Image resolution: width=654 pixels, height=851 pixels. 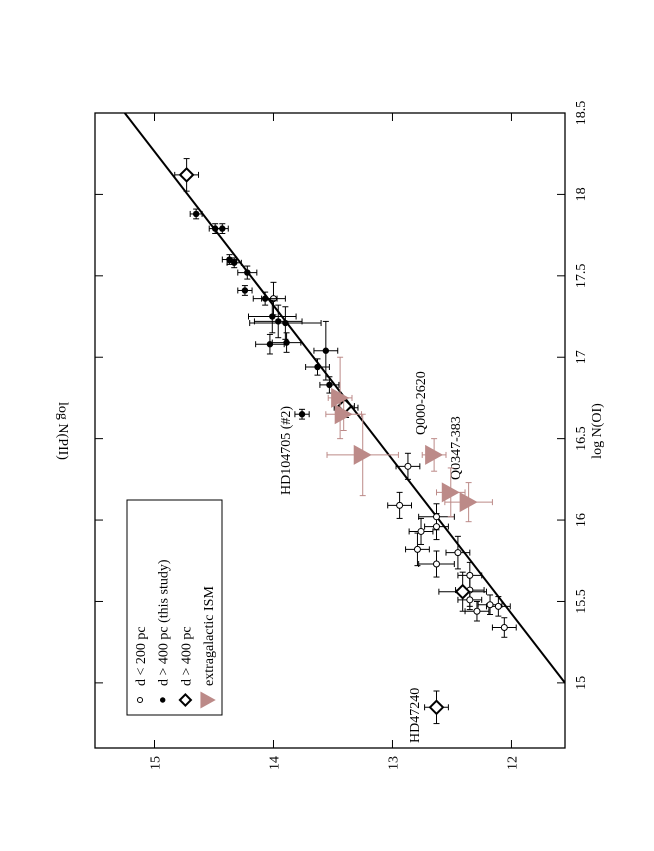 I want to click on x-tick-label: 16, so click(x=581, y=520).